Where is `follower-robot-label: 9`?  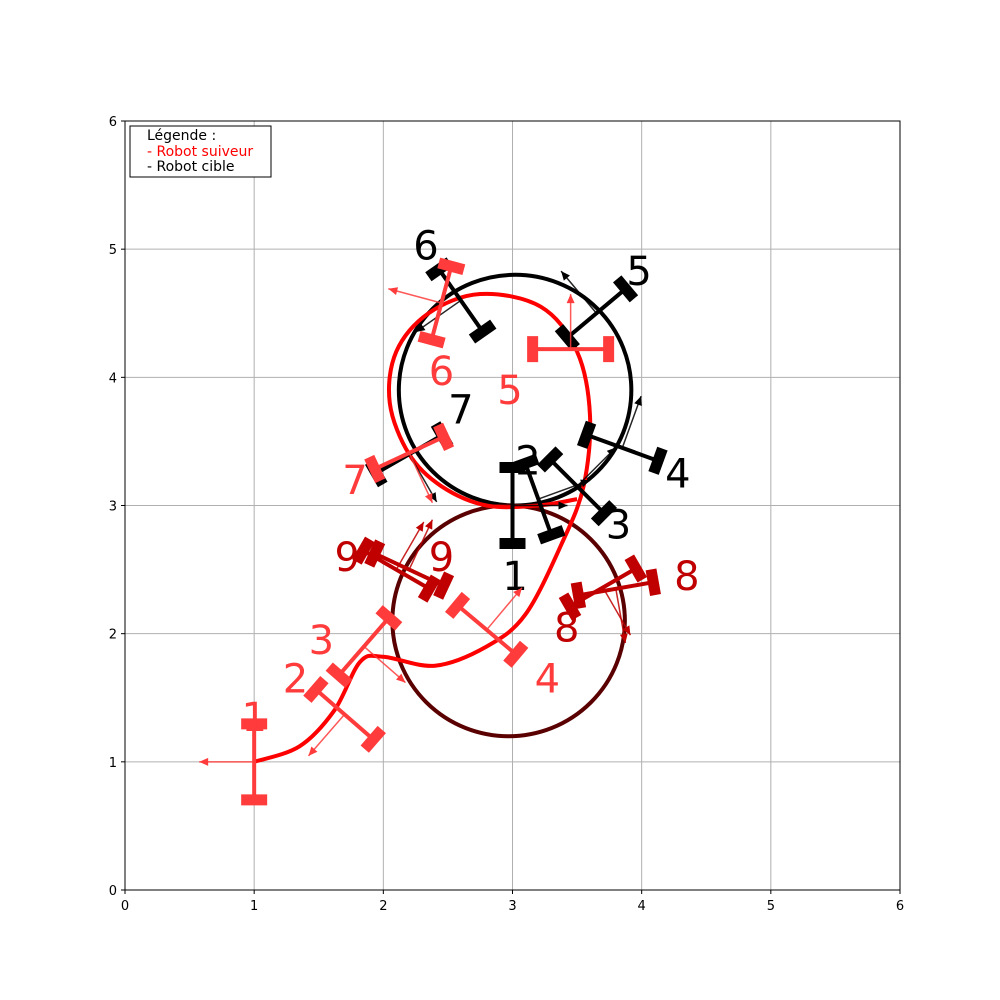 follower-robot-label: 9 is located at coordinates (441, 558).